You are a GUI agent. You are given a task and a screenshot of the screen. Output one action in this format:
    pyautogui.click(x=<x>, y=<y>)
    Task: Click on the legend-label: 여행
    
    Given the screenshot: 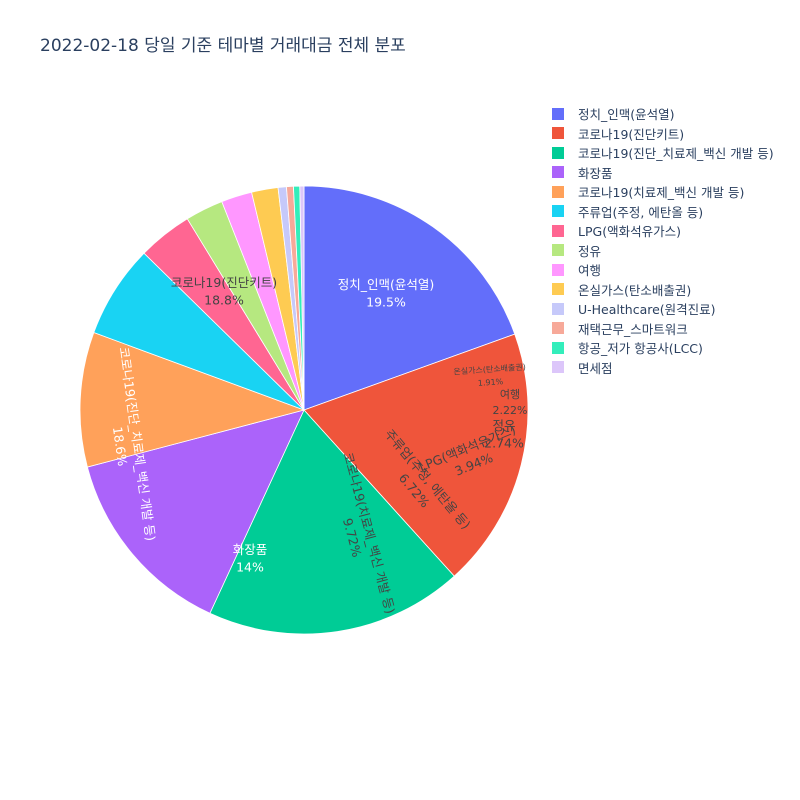 What is the action you would take?
    pyautogui.click(x=590, y=271)
    